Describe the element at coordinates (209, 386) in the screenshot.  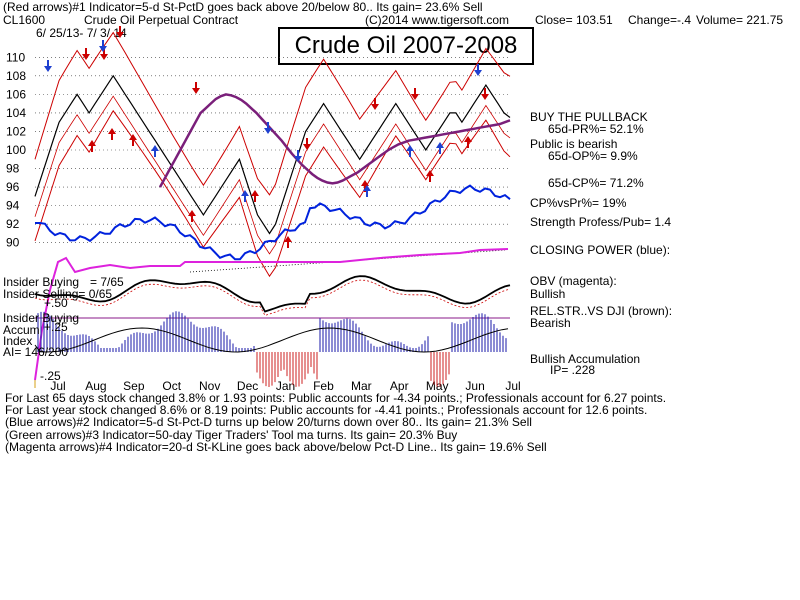
I see `x-tick-label: Nov` at that location.